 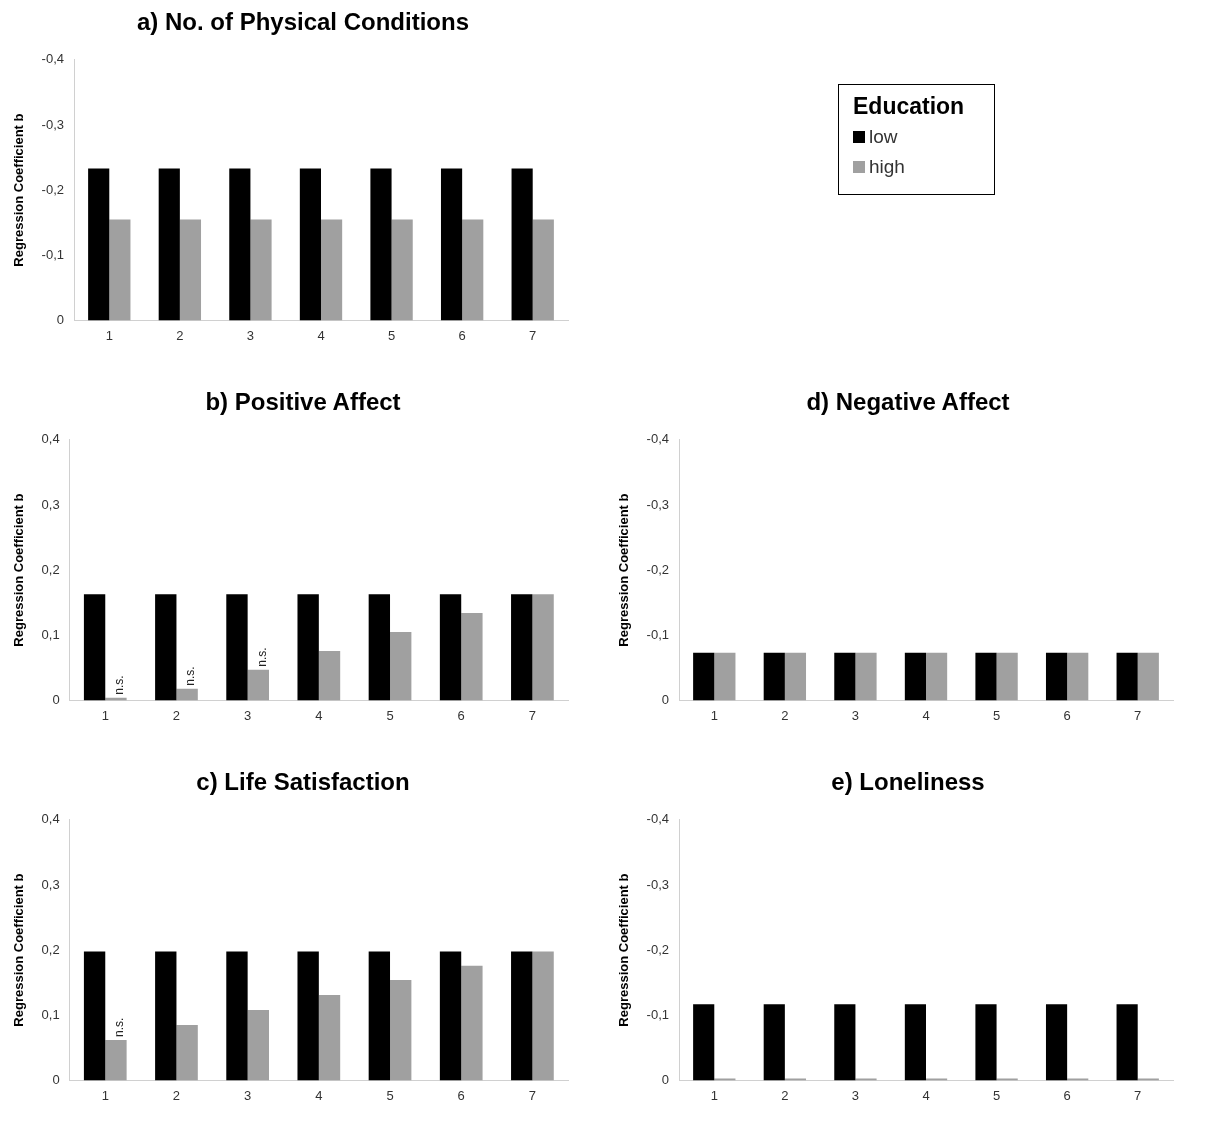 I want to click on y-tick-label: 0,1, so click(x=50, y=1014).